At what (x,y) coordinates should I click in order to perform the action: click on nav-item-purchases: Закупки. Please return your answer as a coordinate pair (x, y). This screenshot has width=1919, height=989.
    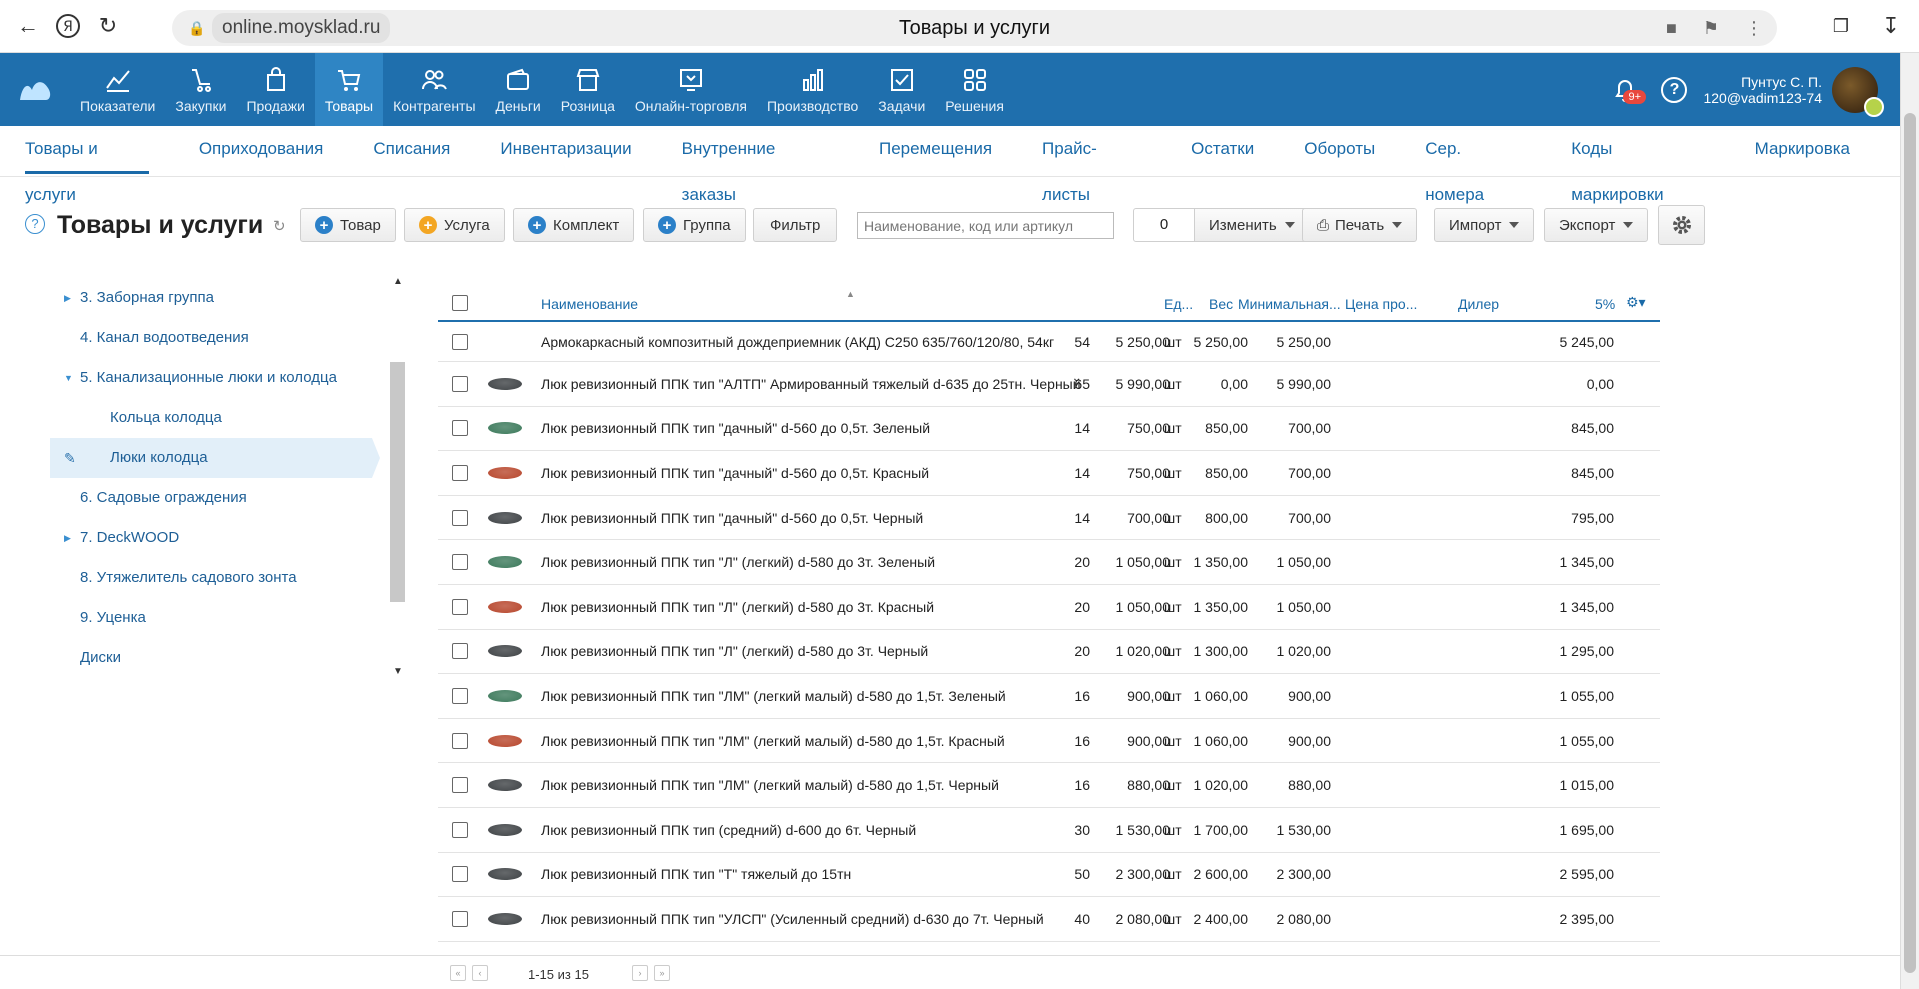
    Looking at the image, I should click on (200, 89).